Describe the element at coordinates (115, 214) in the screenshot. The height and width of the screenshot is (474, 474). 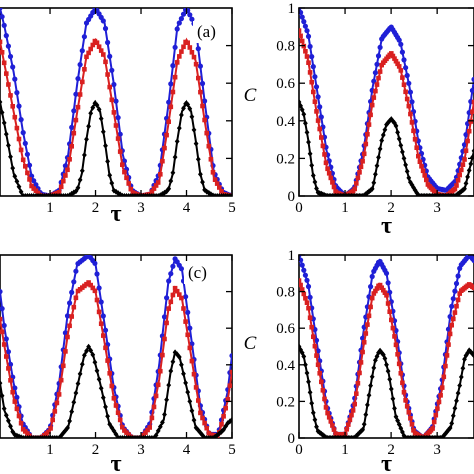
I see `x-axis-label: τ` at that location.